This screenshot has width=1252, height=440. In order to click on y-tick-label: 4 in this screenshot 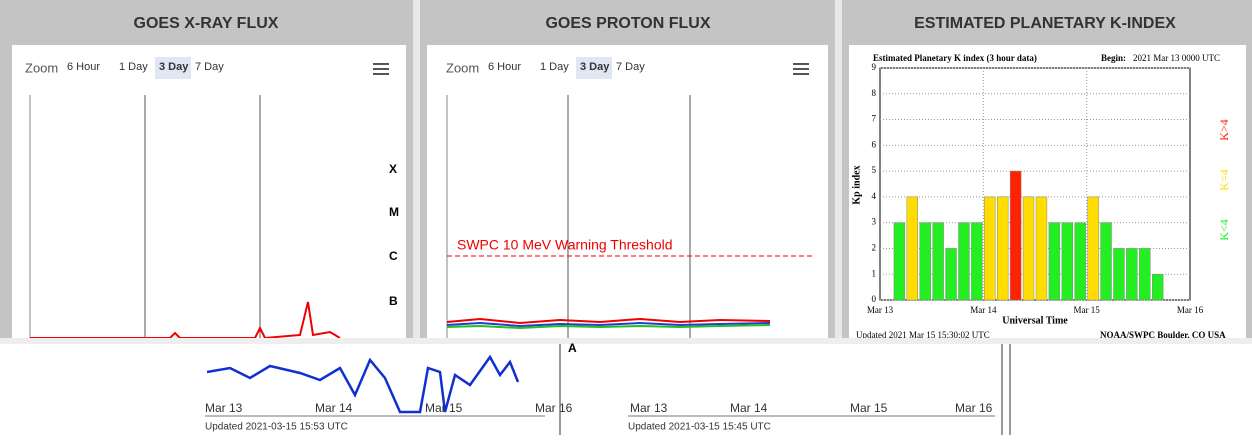, I will do `click(874, 196)`.